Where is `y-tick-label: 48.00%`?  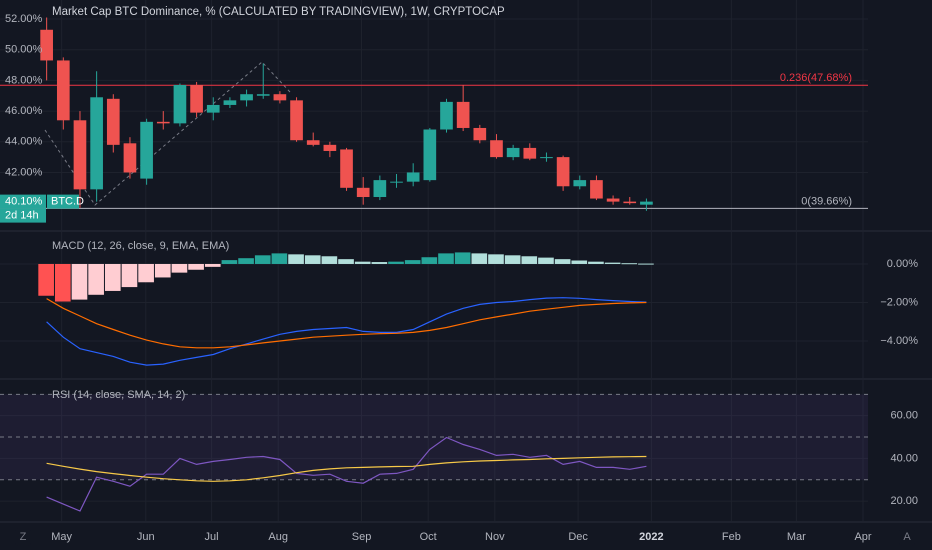 y-tick-label: 48.00% is located at coordinates (24, 80).